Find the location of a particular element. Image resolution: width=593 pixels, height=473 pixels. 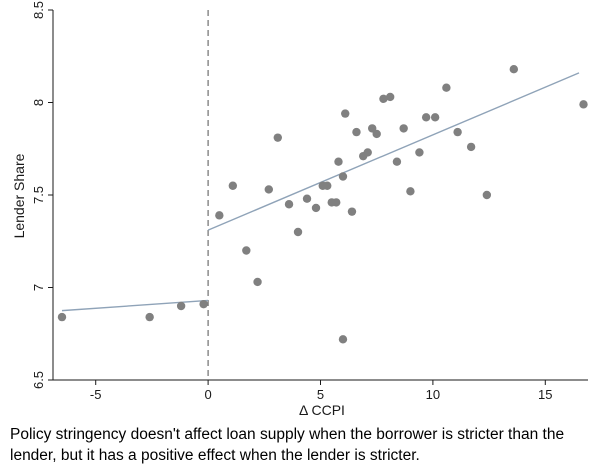

x-tick-label: 0 is located at coordinates (207, 394).